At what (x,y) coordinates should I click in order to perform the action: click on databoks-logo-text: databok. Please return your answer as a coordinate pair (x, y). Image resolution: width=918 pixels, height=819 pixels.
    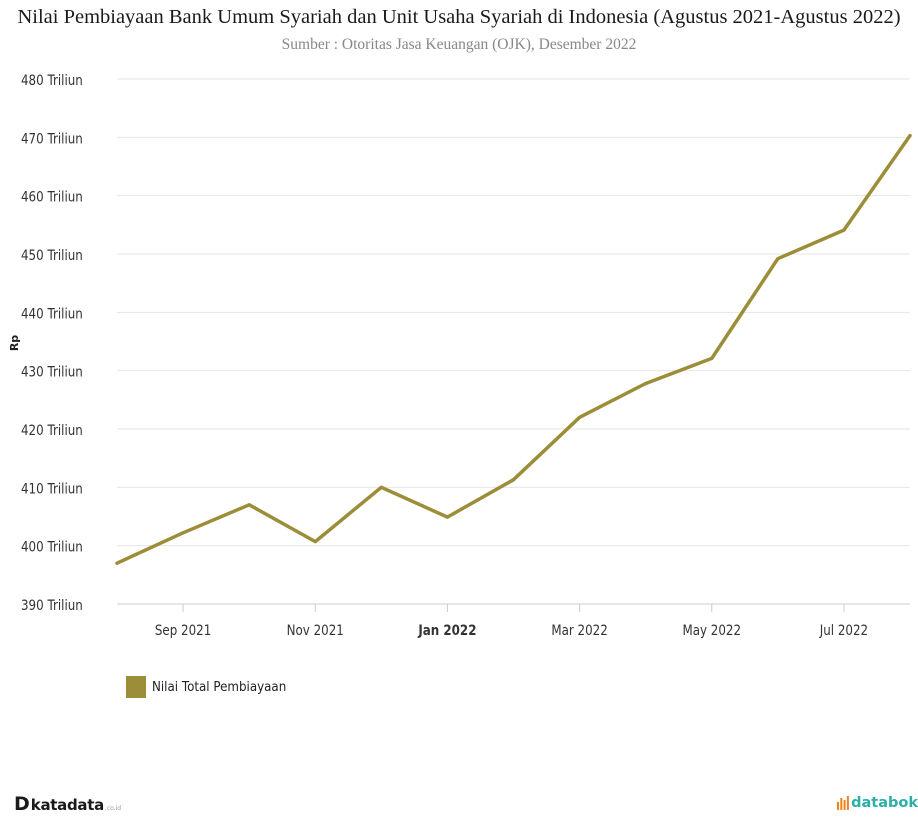
    Looking at the image, I should click on (884, 803).